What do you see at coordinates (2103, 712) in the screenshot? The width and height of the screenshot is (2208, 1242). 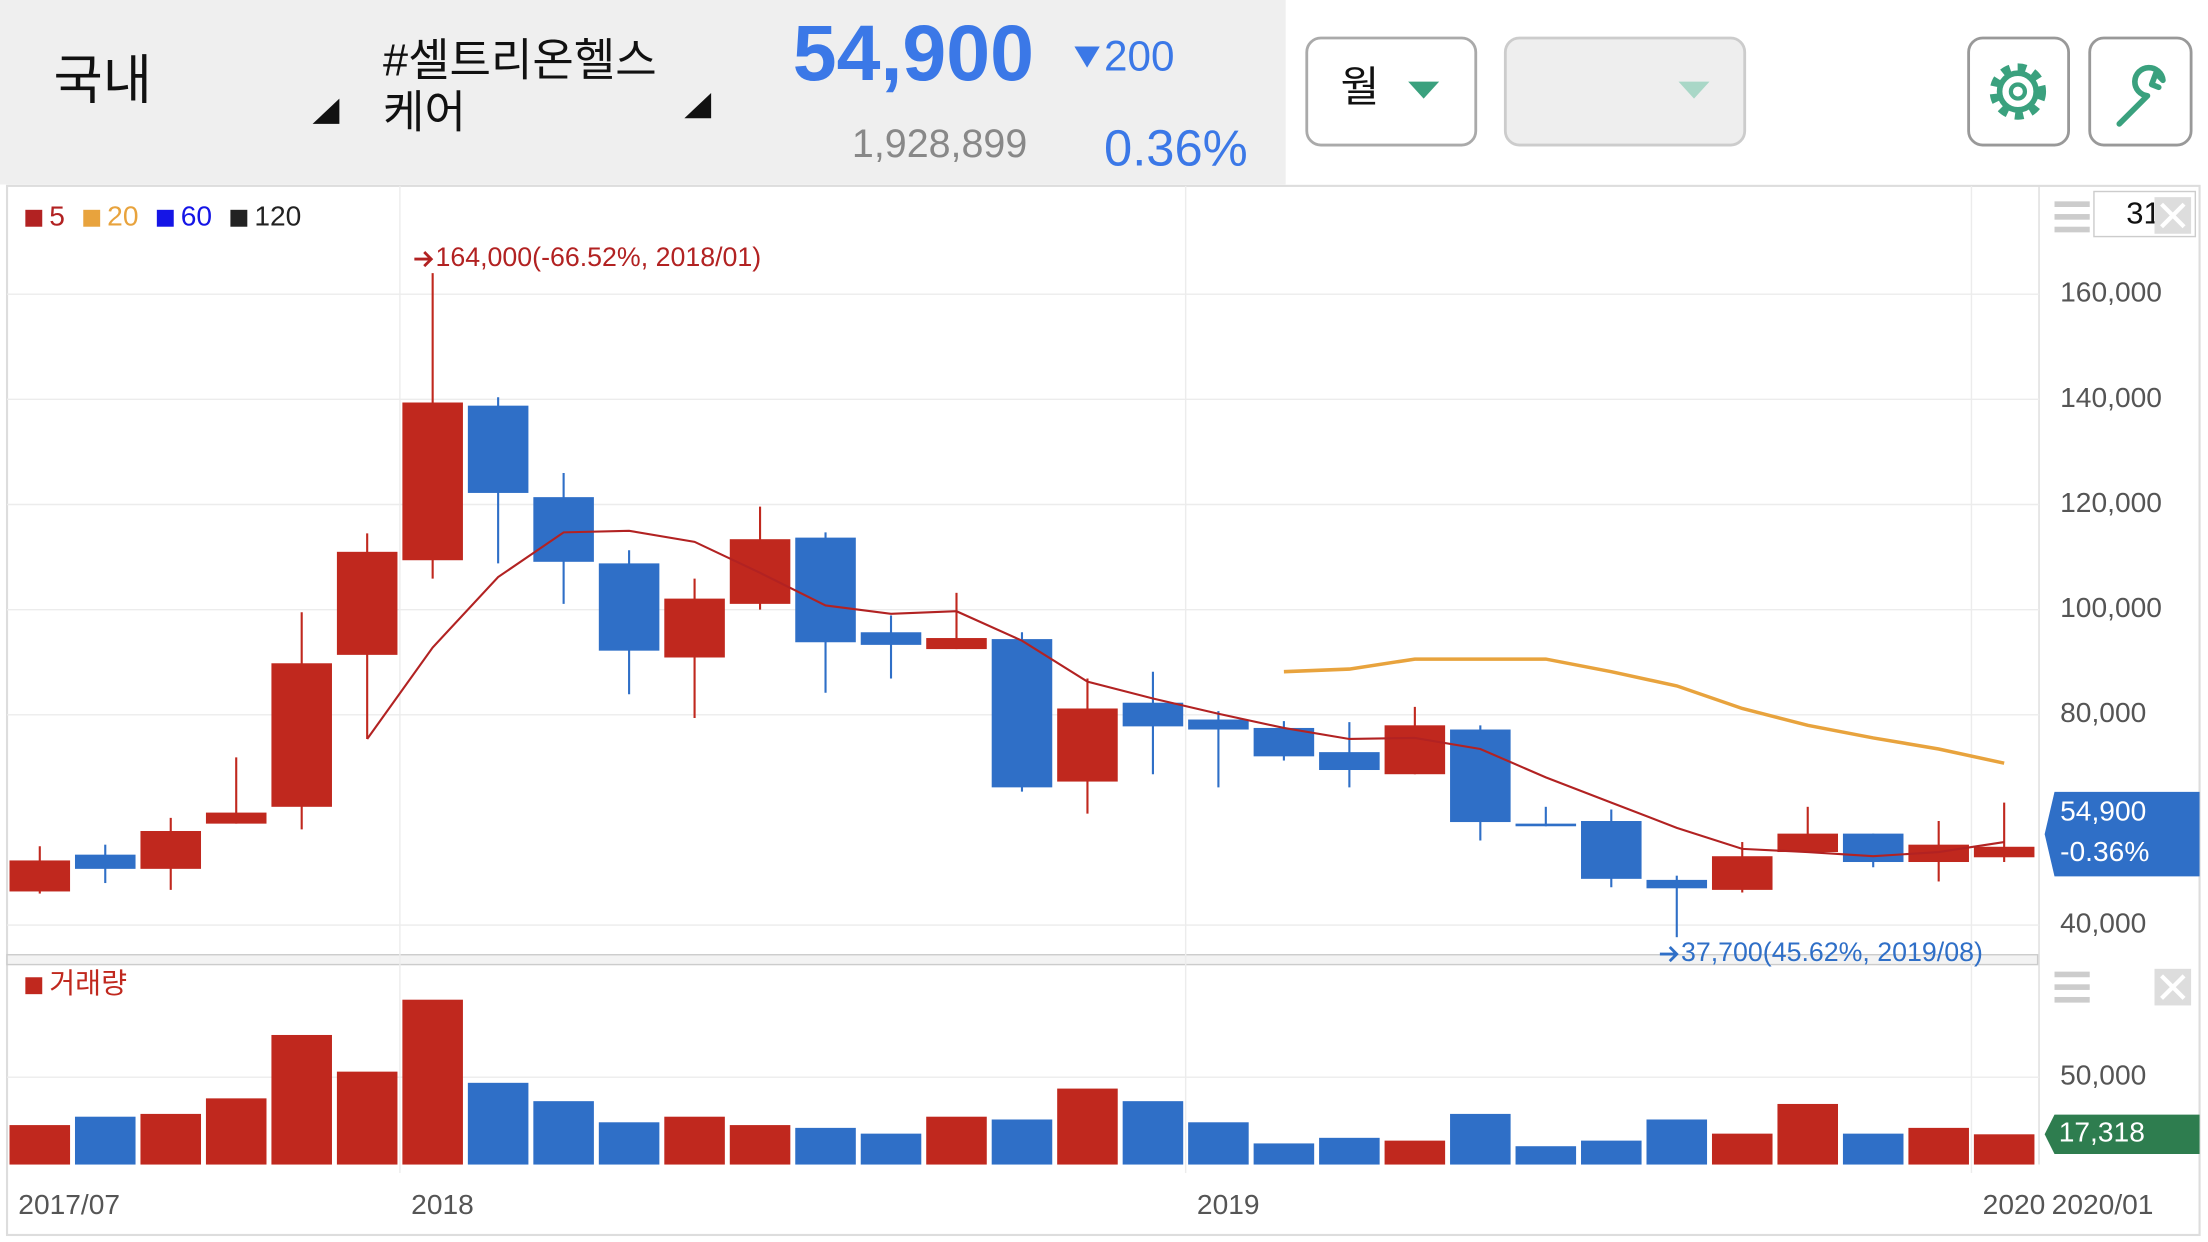 I see `y-tick-label: 80,000` at bounding box center [2103, 712].